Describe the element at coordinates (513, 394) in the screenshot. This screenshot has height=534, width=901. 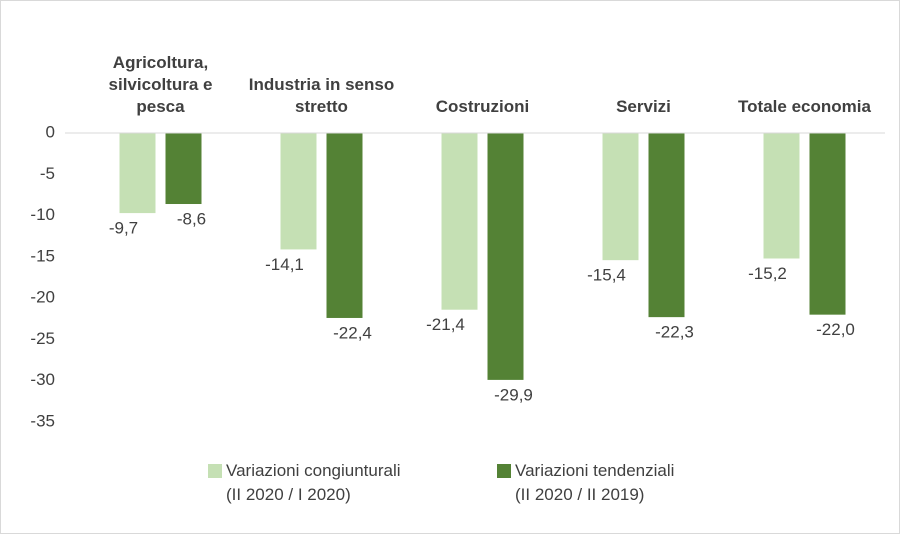
I see `value-label: -29,9` at that location.